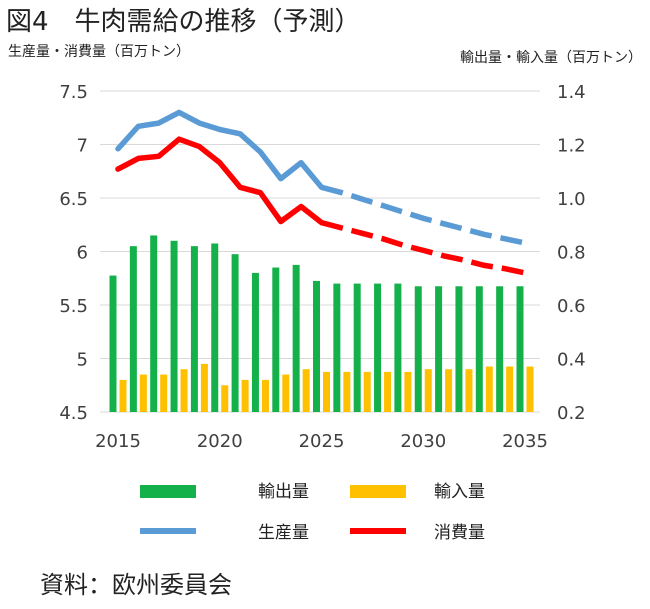 The image size is (650, 609). Describe the element at coordinates (82, 253) in the screenshot. I see `left-tick-label: 6` at that location.